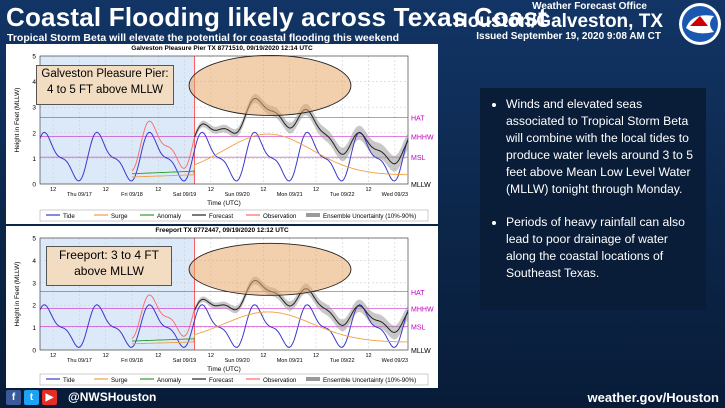 The width and height of the screenshot is (725, 408). What do you see at coordinates (13, 397) in the screenshot?
I see `facebook-icon: f` at bounding box center [13, 397].